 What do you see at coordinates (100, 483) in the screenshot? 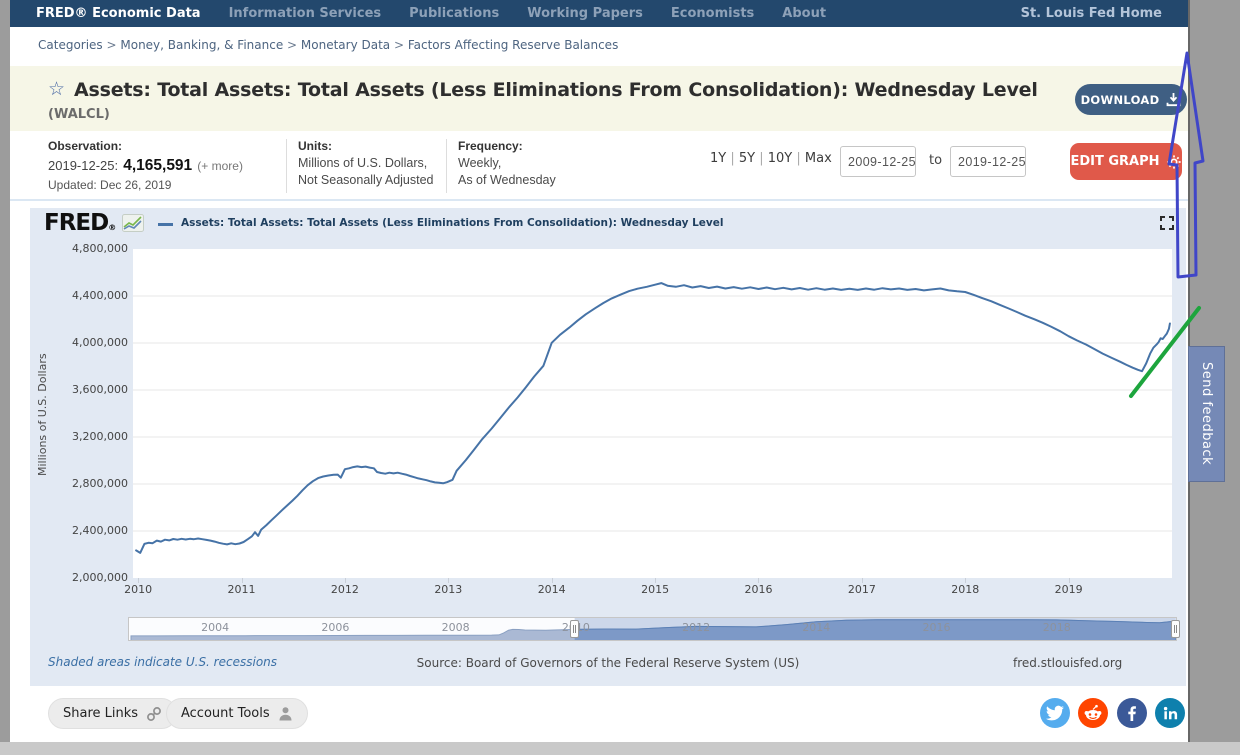
I see `y-tick-label: 2,800,000` at bounding box center [100, 483].